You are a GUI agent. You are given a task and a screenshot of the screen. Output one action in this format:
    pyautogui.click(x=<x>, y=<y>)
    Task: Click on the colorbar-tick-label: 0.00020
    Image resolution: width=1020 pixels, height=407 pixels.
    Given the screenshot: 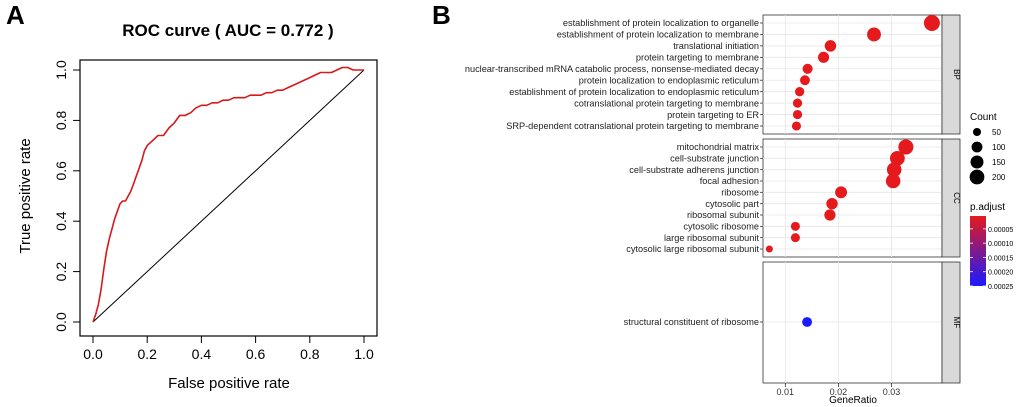 What is the action you would take?
    pyautogui.click(x=1000, y=273)
    